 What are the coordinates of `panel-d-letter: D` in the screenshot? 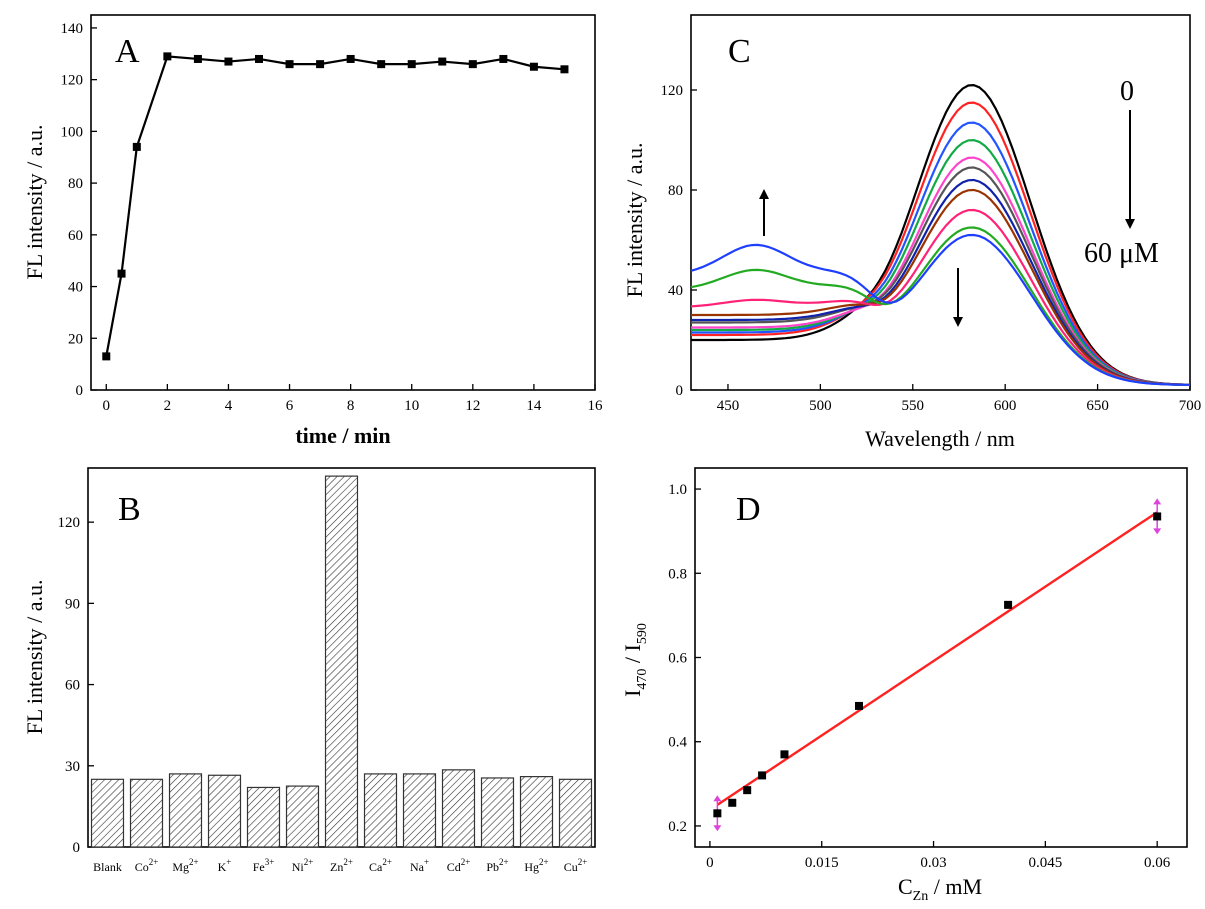 It's located at (748, 509).